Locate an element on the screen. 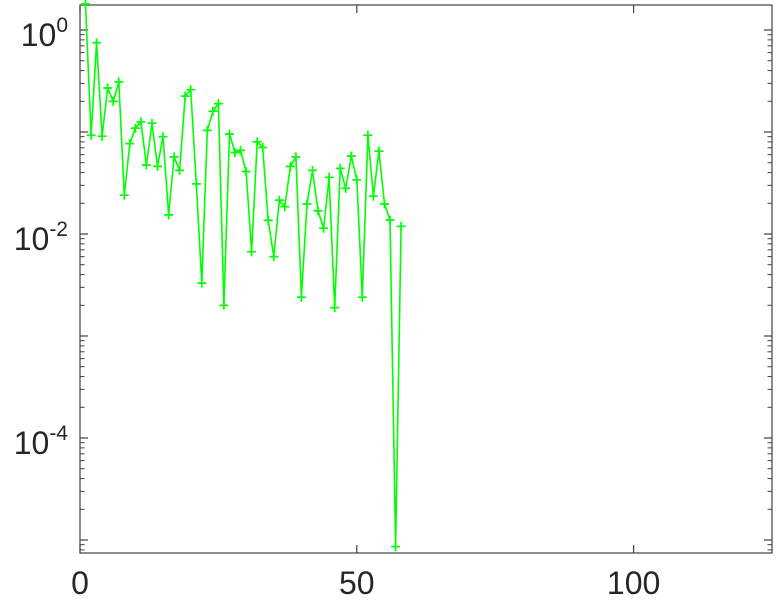 The image size is (780, 600). x-tick-label: 100 is located at coordinates (633, 582).